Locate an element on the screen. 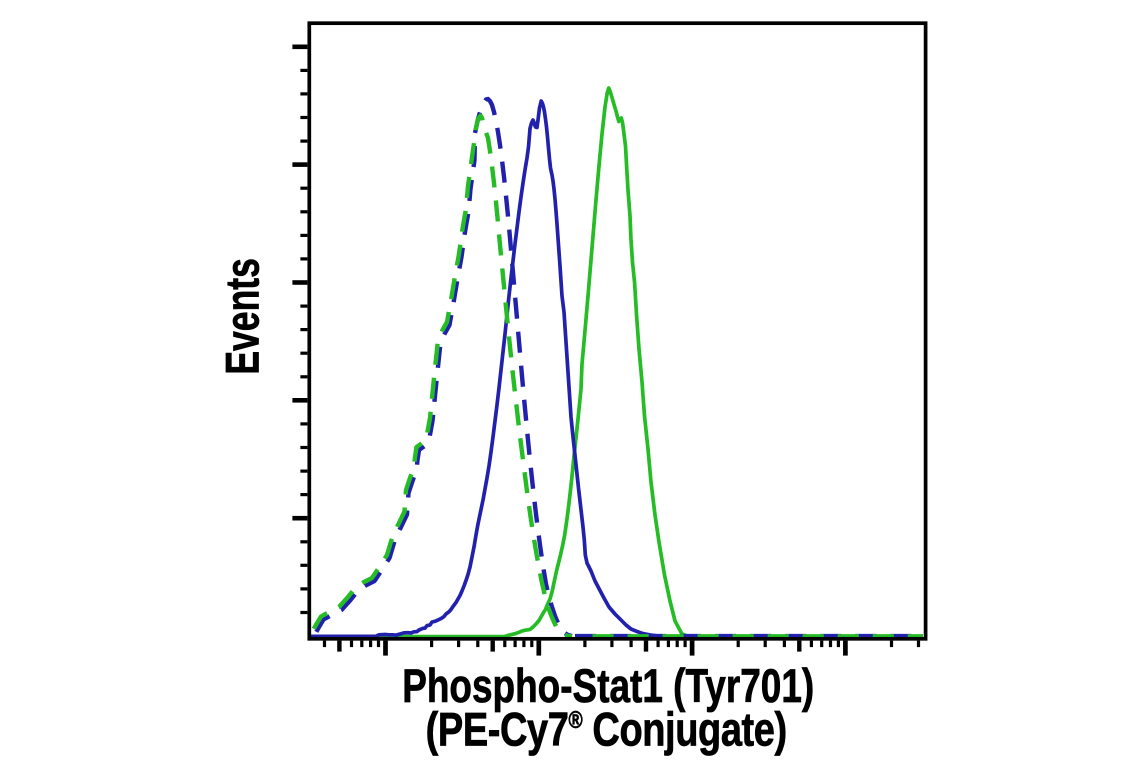 The width and height of the screenshot is (1141, 768). svg-text: Phospho-Stat1 (Tyr701) is located at coordinates (608, 686).